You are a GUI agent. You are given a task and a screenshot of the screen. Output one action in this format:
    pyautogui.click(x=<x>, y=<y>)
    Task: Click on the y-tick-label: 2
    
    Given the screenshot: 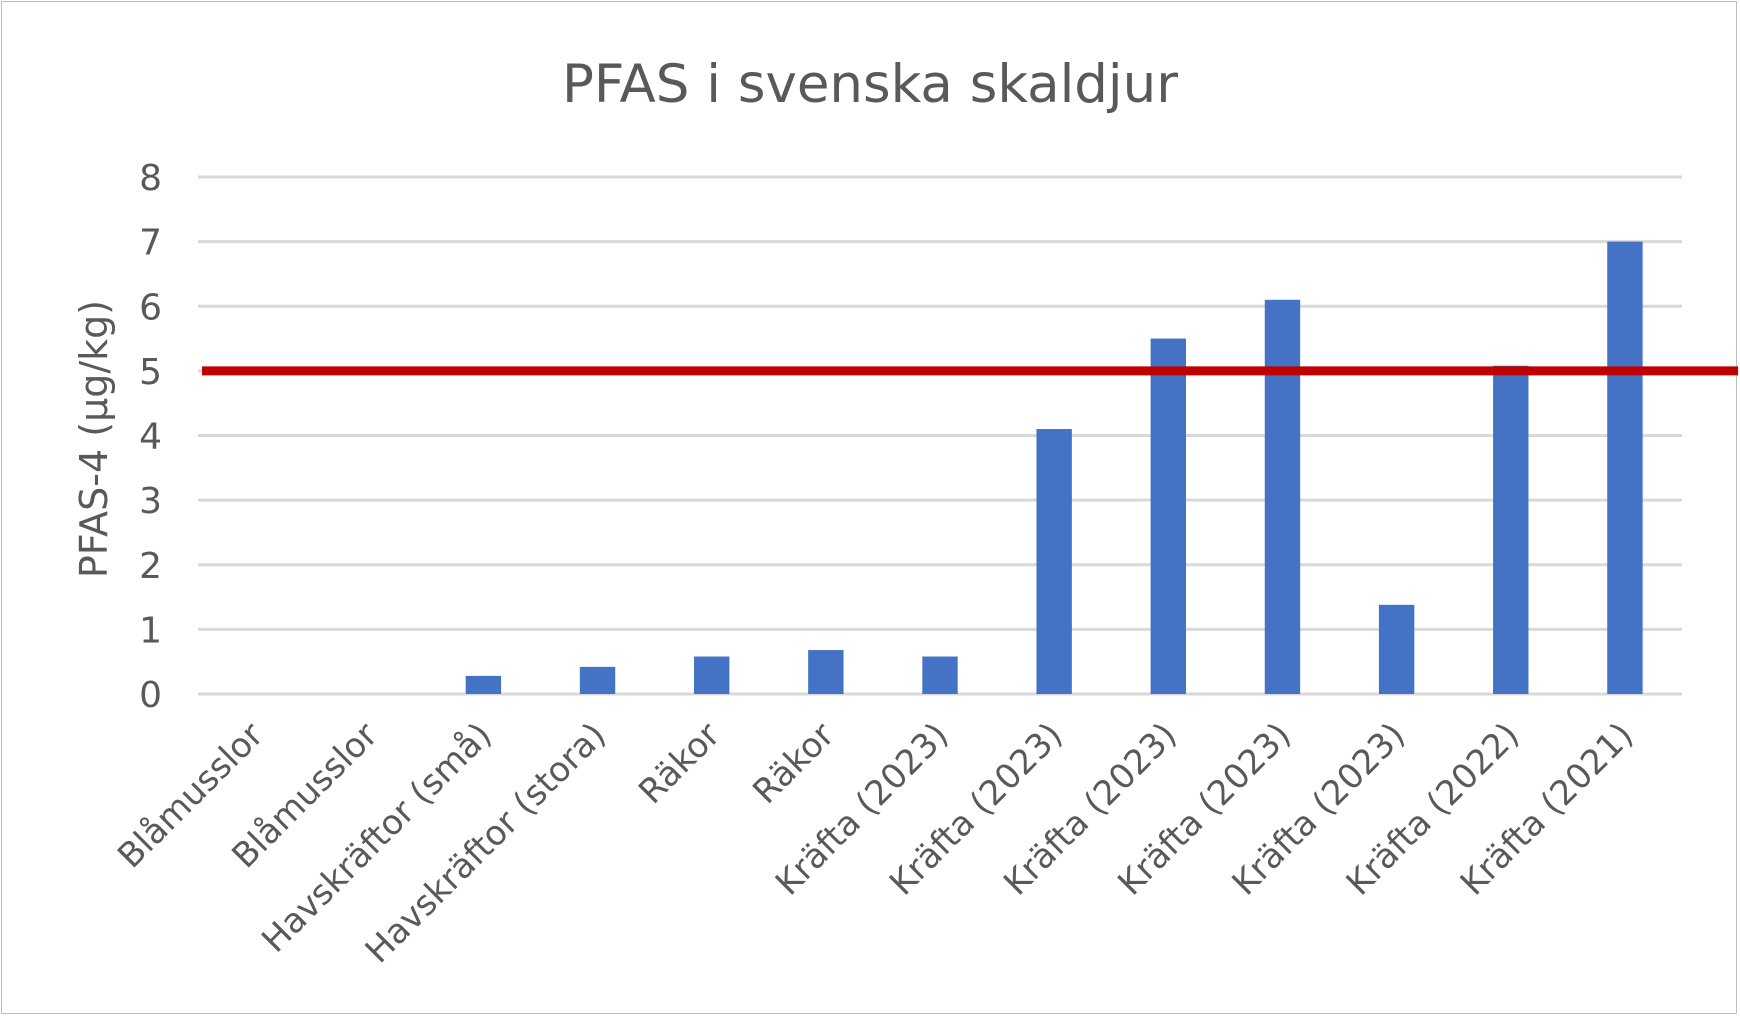 What is the action you would take?
    pyautogui.click(x=150, y=566)
    